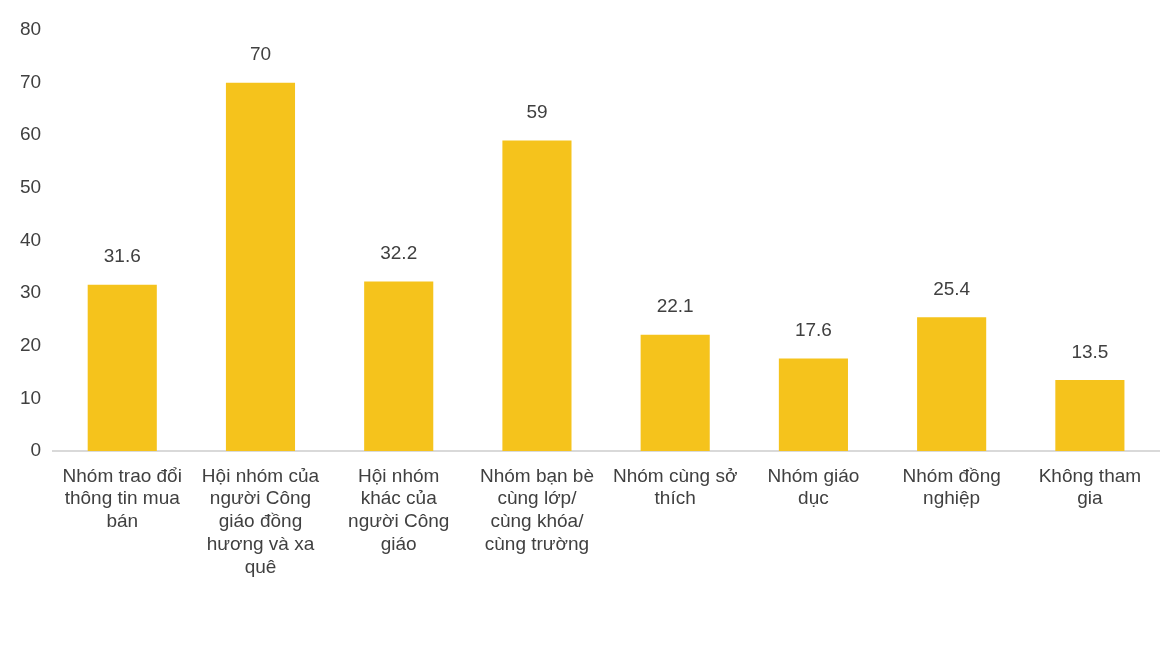 The width and height of the screenshot is (1167, 663). What do you see at coordinates (536, 509) in the screenshot?
I see `x-tick-label: Nhóm bạn bè cùng lớp/ cùng khóa/ cùng trường` at bounding box center [536, 509].